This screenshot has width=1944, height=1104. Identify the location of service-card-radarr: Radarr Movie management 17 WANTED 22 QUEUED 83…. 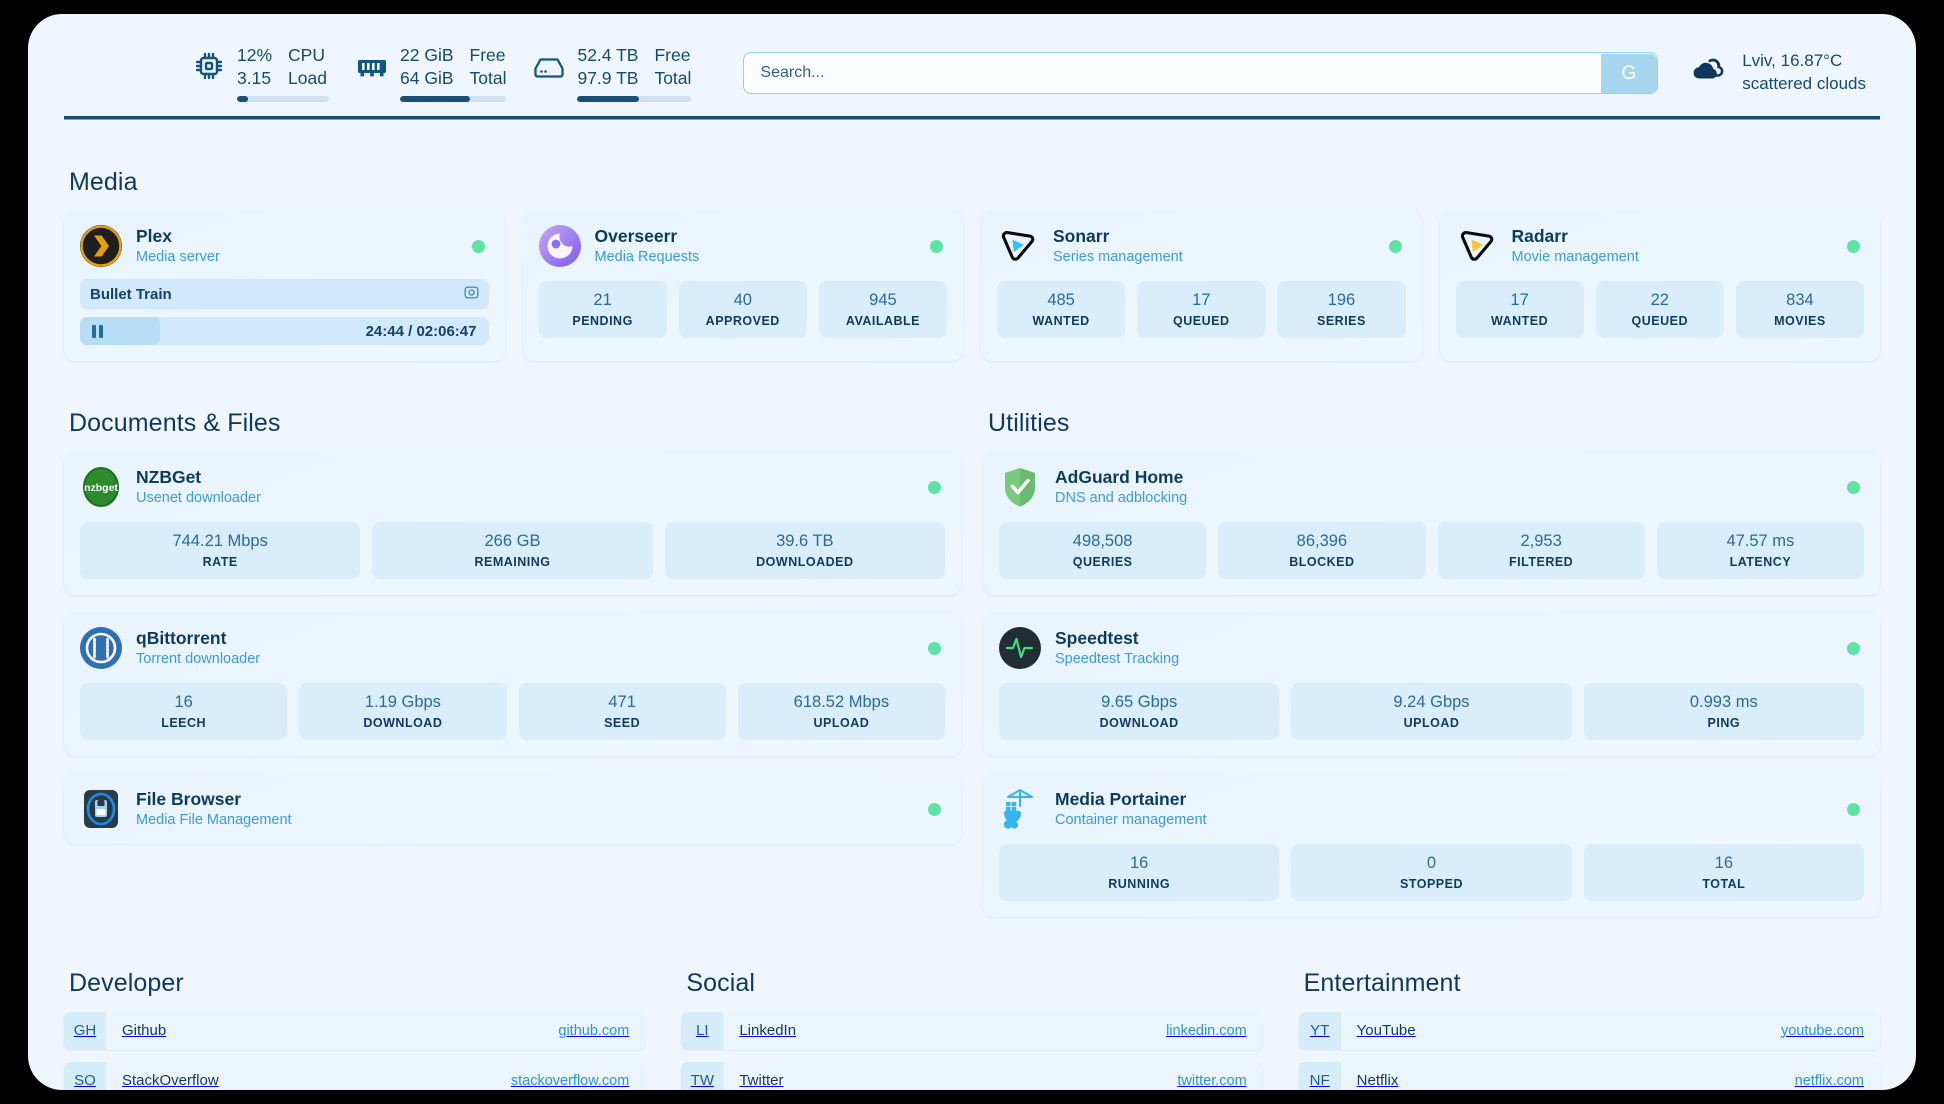
(1659, 286).